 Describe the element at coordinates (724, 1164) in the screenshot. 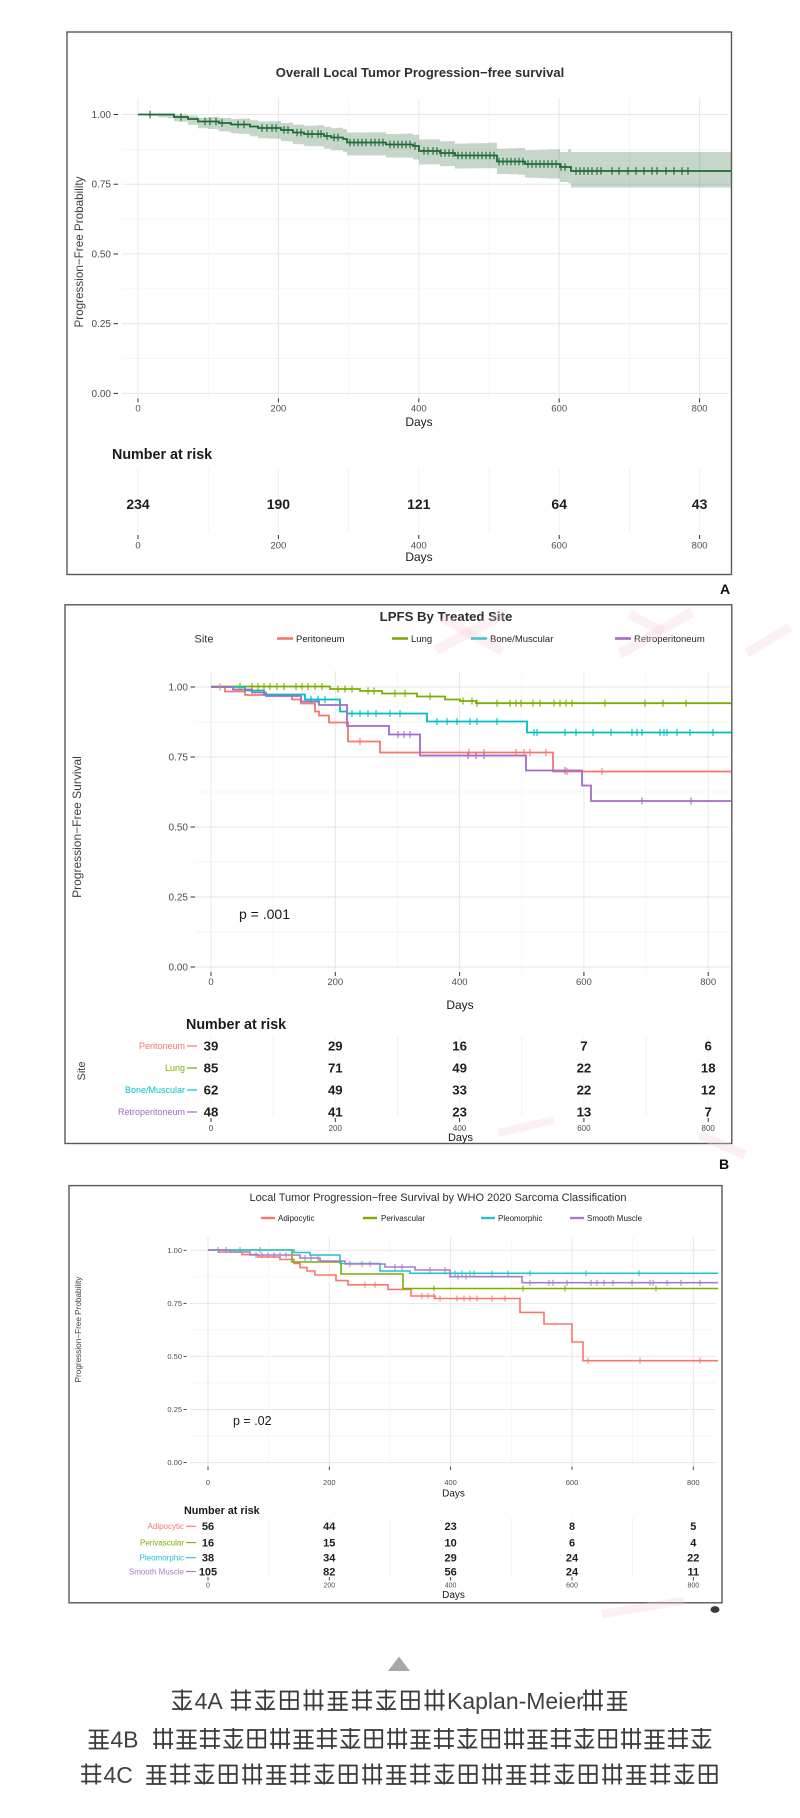

I see `svg-text: B` at that location.